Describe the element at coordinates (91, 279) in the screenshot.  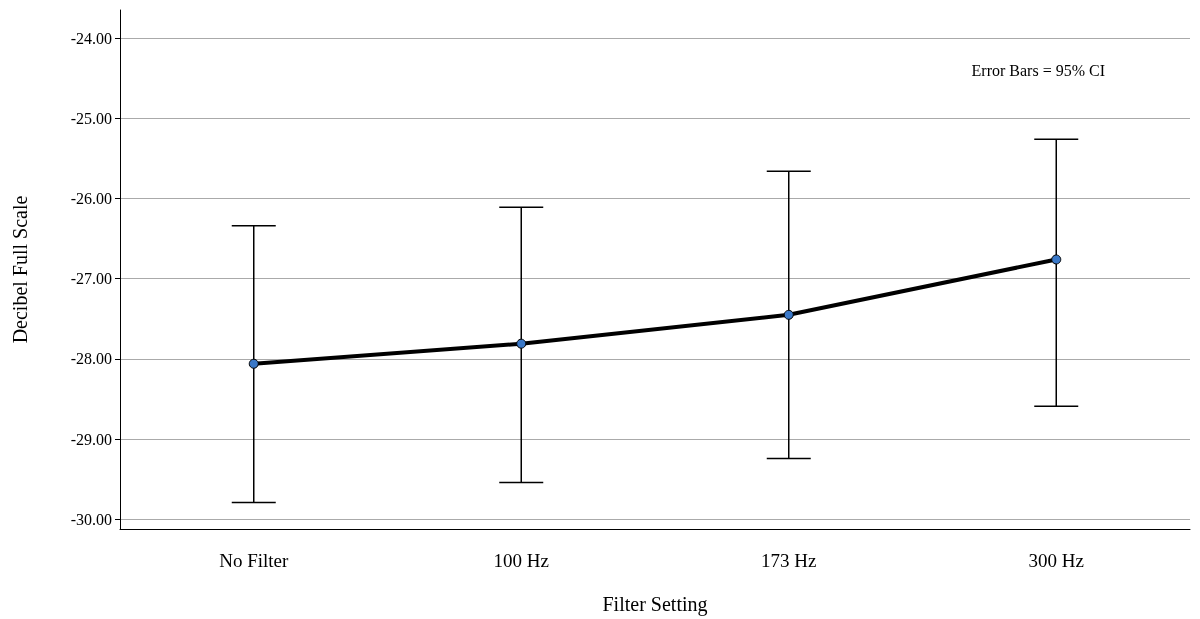
I see `y-tick-label: -27.00` at that location.